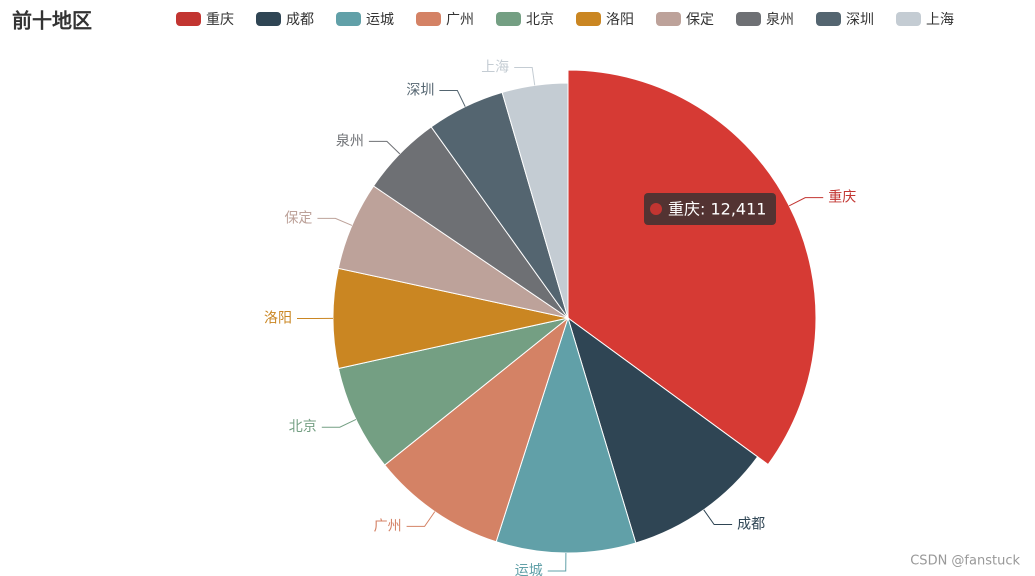  What do you see at coordinates (860, 20) in the screenshot?
I see `legend-label: 深圳` at bounding box center [860, 20].